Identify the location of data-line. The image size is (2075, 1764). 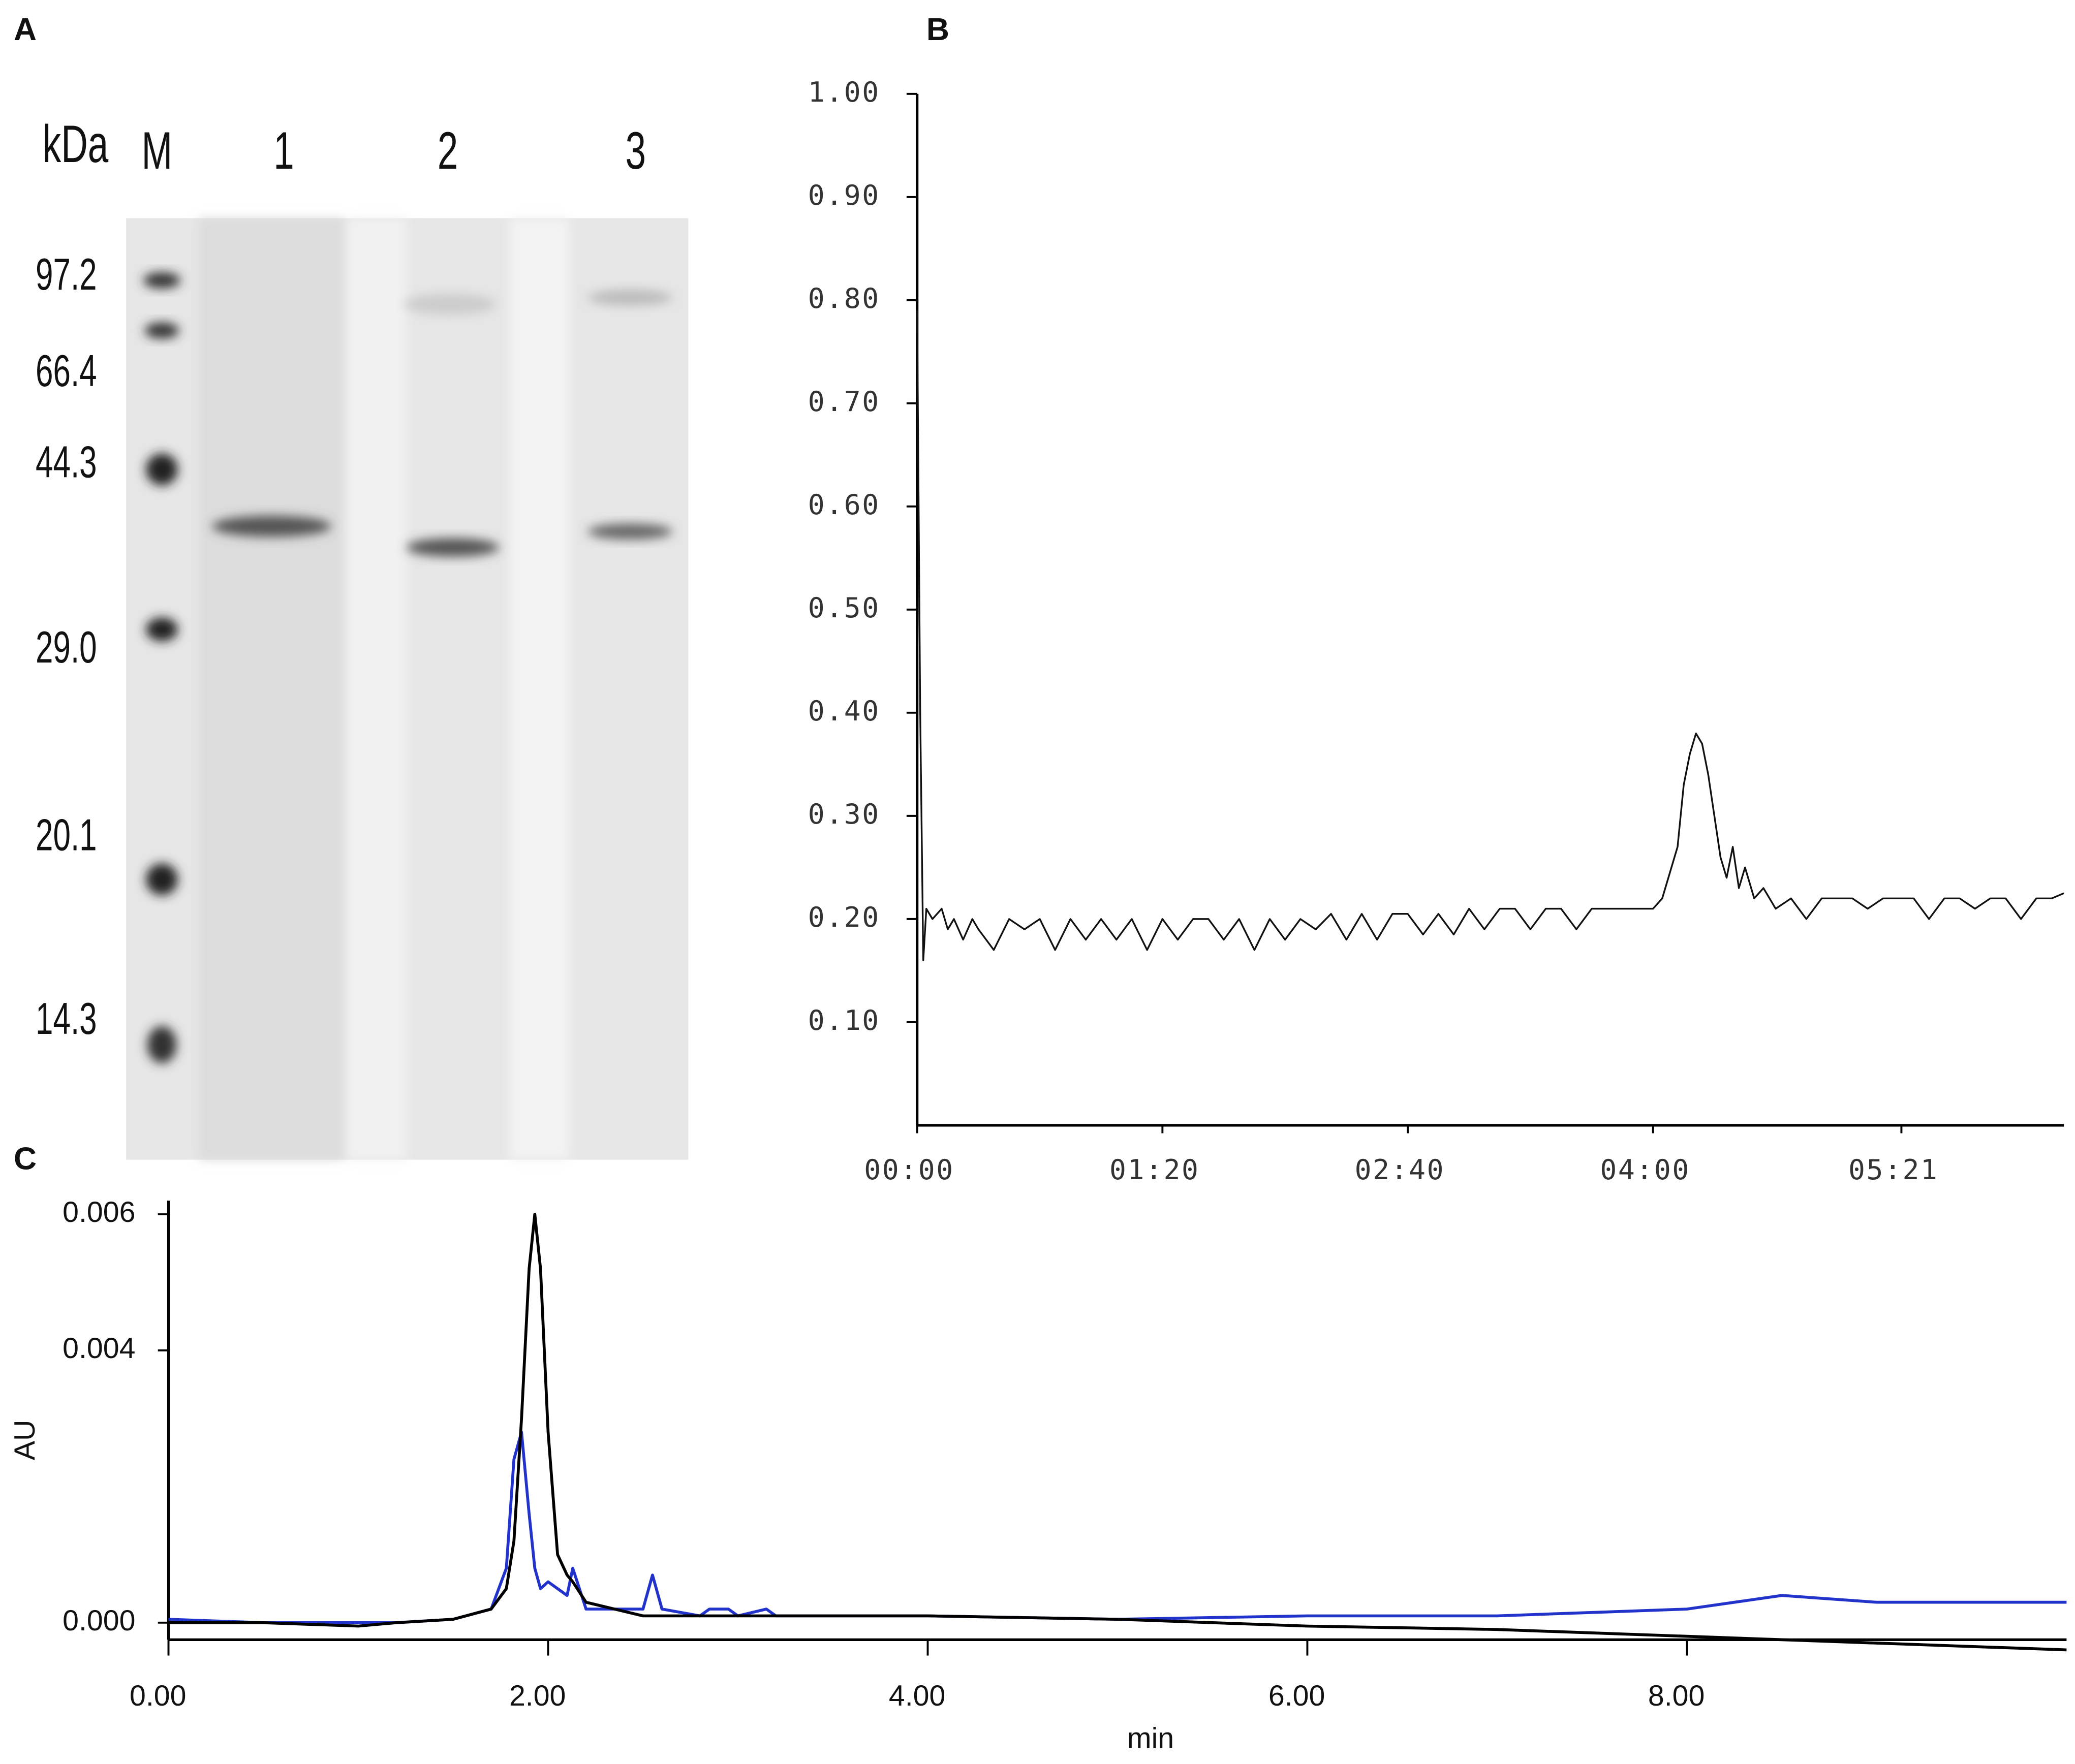
(1117, 1527).